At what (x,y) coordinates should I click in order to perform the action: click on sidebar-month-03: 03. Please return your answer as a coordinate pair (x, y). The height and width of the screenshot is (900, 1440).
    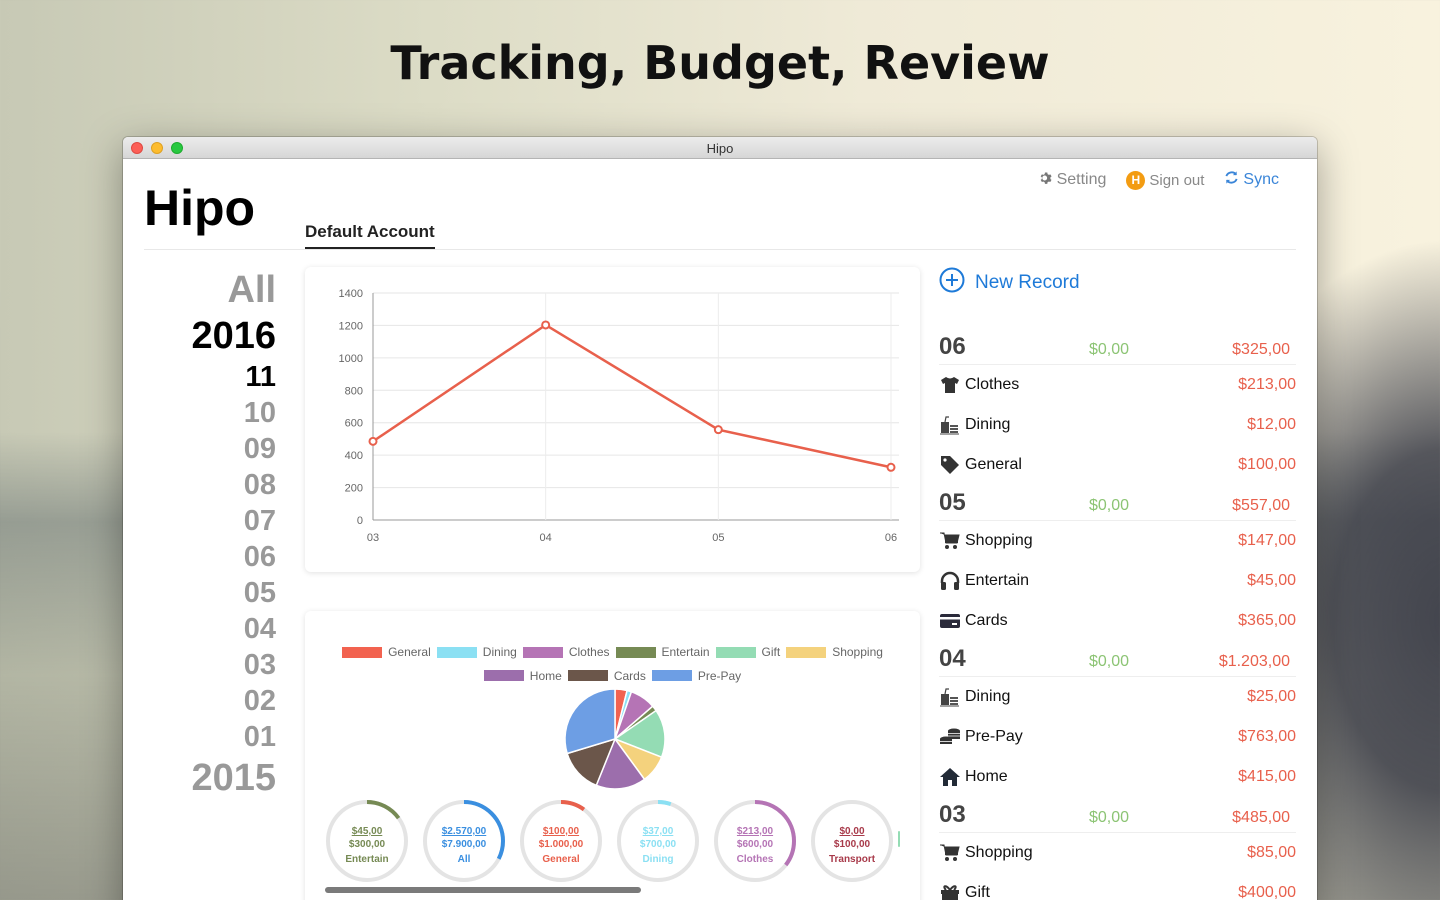
    Looking at the image, I should click on (259, 665).